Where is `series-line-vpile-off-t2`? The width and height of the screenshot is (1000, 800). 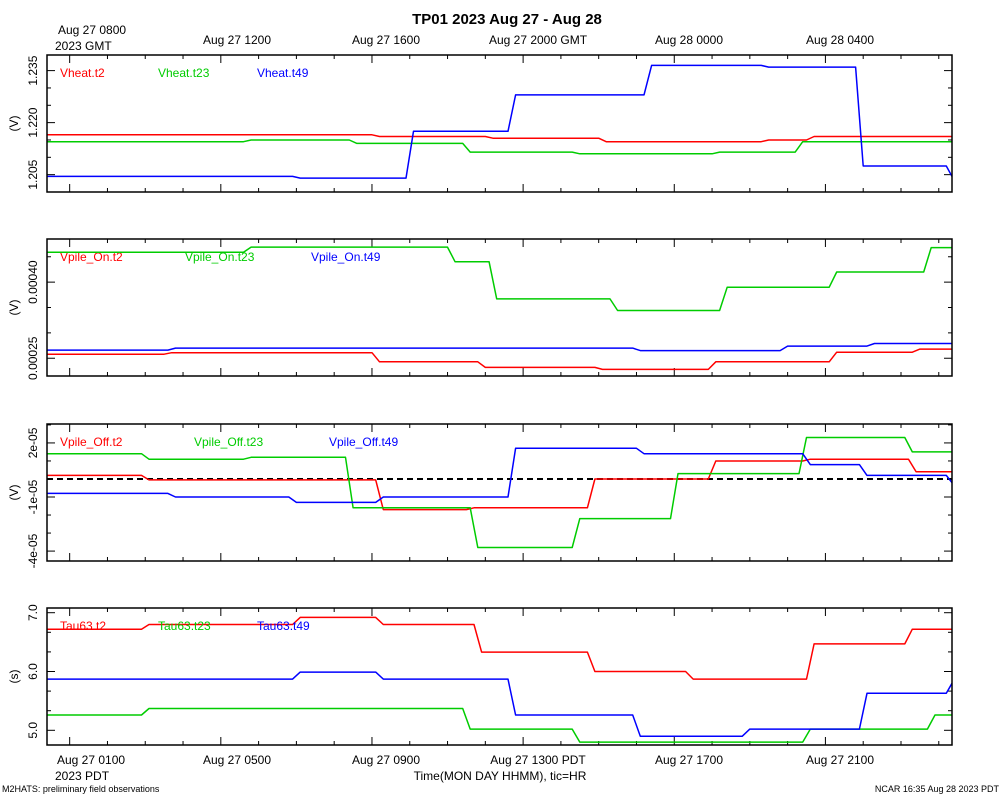
series-line-vpile-off-t2 is located at coordinates (499, 484).